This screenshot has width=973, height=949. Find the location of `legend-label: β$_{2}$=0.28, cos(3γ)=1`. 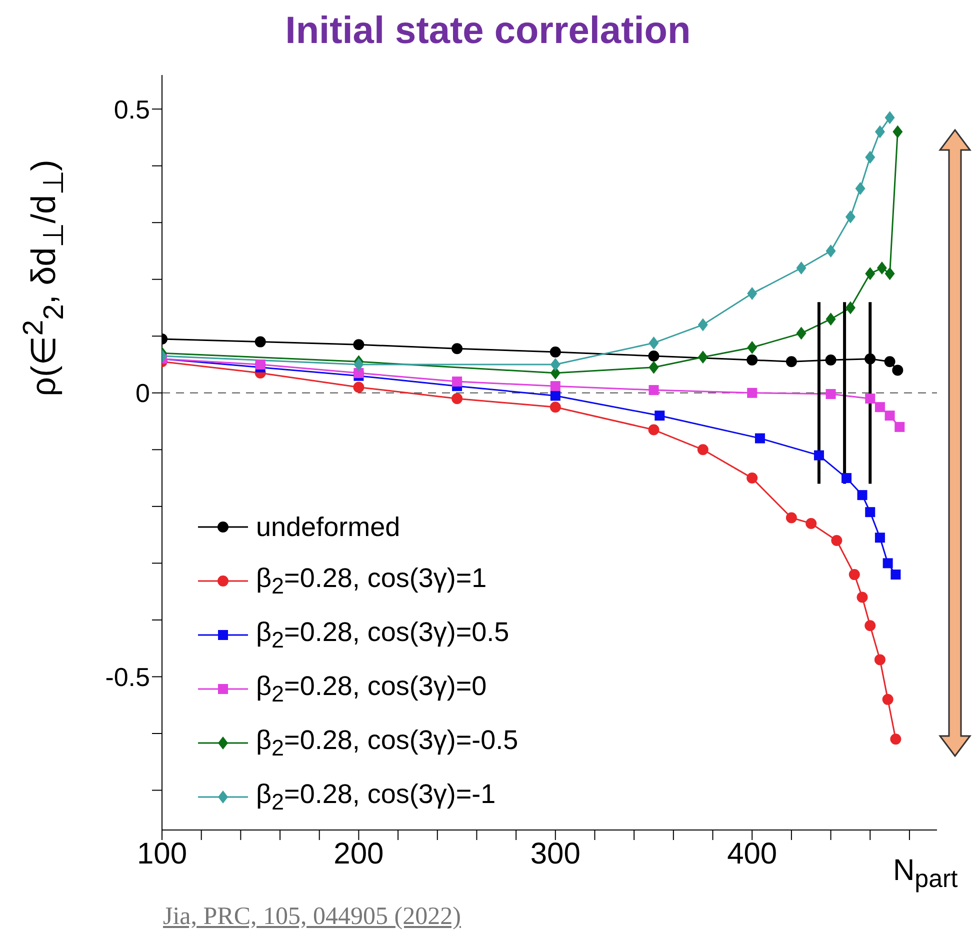

legend-label: β$_{2}$=0.28, cos(3γ)=1 is located at coordinates (371, 580).